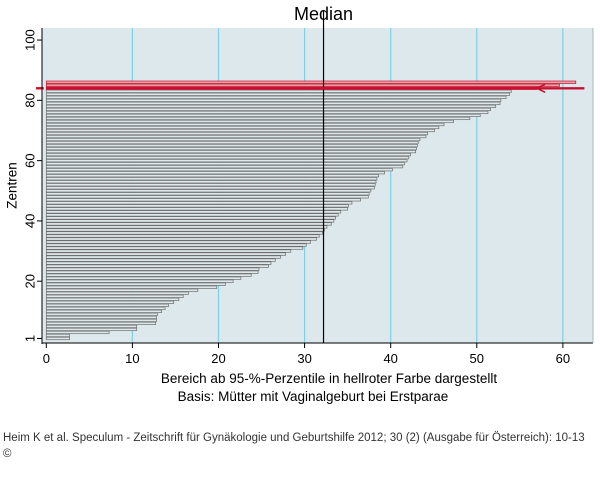  I want to click on x-tick-label-0: 0, so click(46, 358).